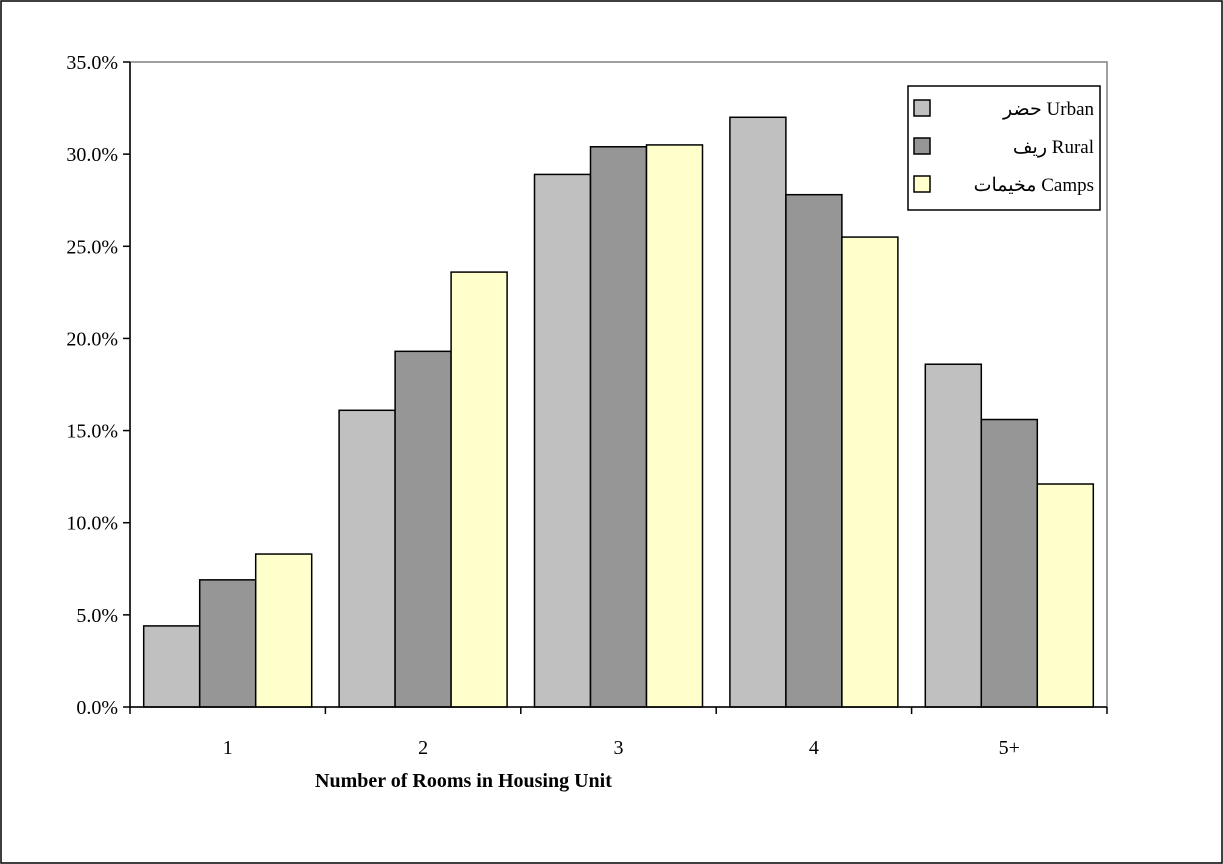 This screenshot has width=1223, height=864. I want to click on legend-label-2: ريف Rural, so click(1053, 147).